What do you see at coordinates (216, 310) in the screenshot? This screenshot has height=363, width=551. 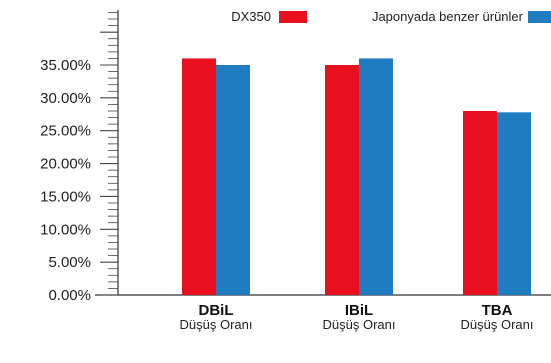 I see `x-category-label: DBiL` at bounding box center [216, 310].